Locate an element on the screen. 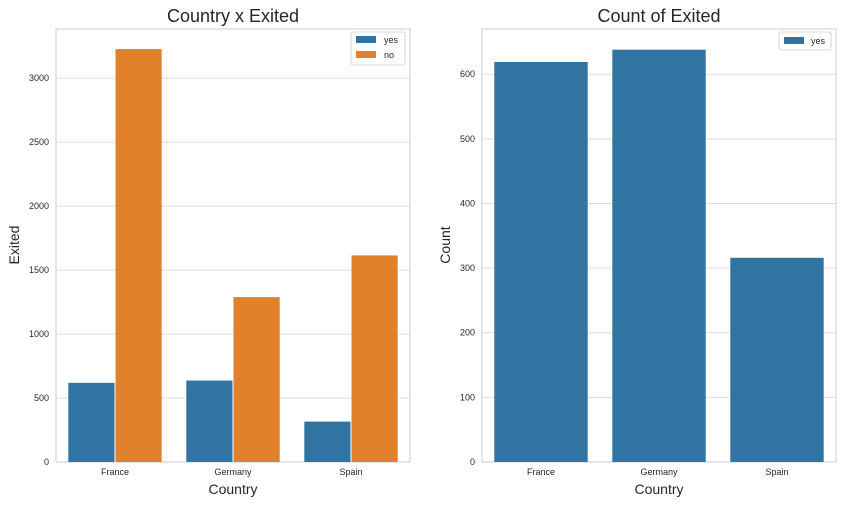 Image resolution: width=843 pixels, height=508 pixels. legend: yes is located at coordinates (805, 41).